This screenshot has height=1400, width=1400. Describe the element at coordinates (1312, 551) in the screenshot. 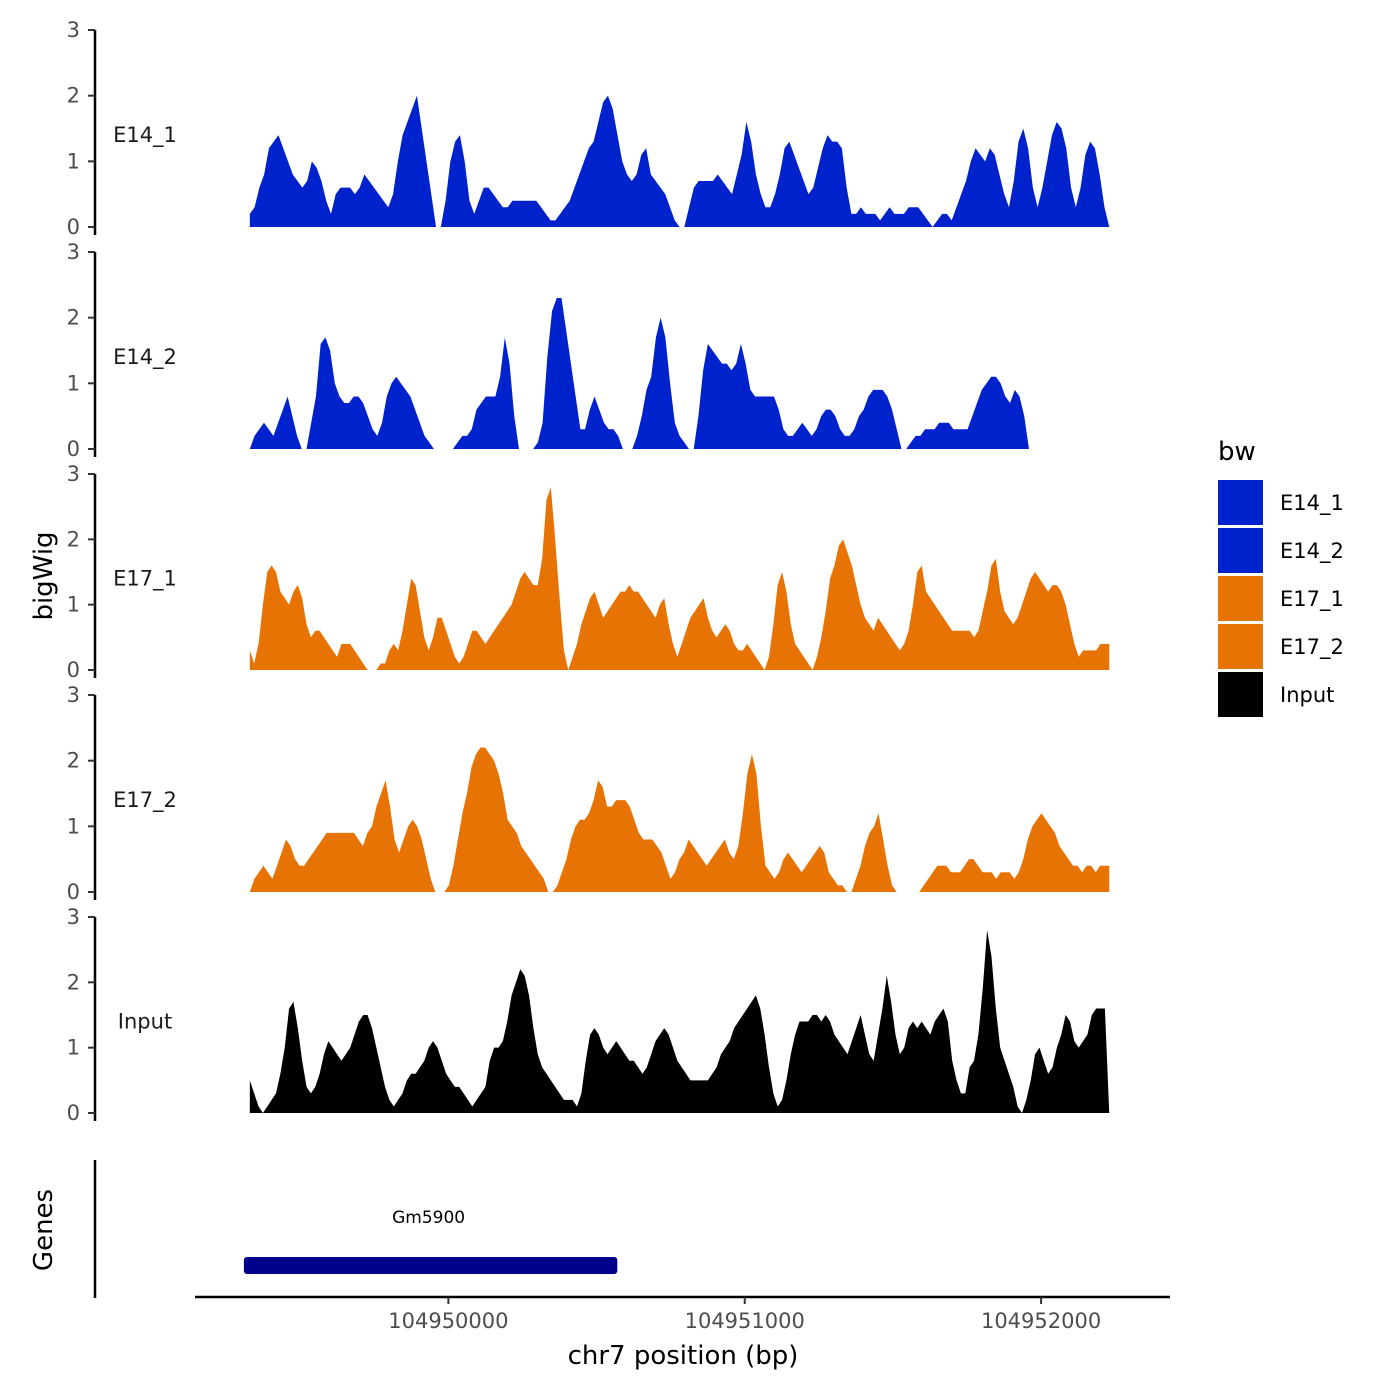

I see `legend-label-e14_2: E14_2` at that location.